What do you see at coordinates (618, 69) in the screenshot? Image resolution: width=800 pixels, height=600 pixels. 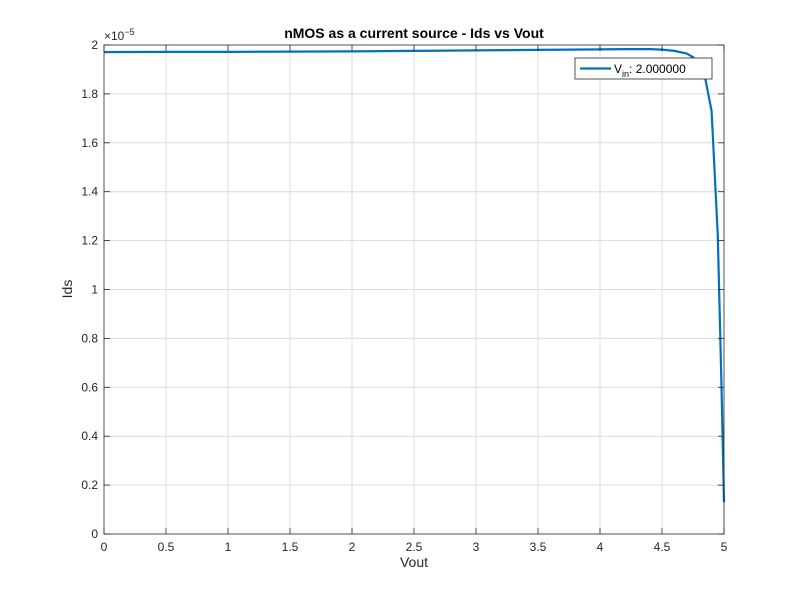 I see `legend-var: V` at bounding box center [618, 69].